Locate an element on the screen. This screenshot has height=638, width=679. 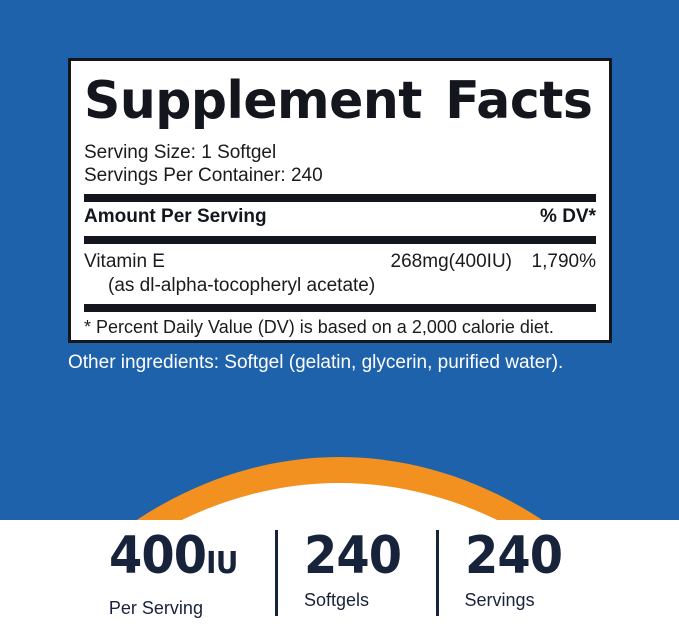
stat-servings: 240 Servings is located at coordinates (518, 569).